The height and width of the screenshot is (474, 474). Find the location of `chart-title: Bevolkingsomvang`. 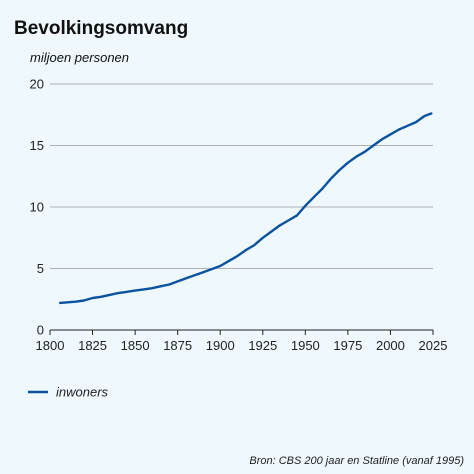

chart-title: Bevolkingsomvang is located at coordinates (101, 28).